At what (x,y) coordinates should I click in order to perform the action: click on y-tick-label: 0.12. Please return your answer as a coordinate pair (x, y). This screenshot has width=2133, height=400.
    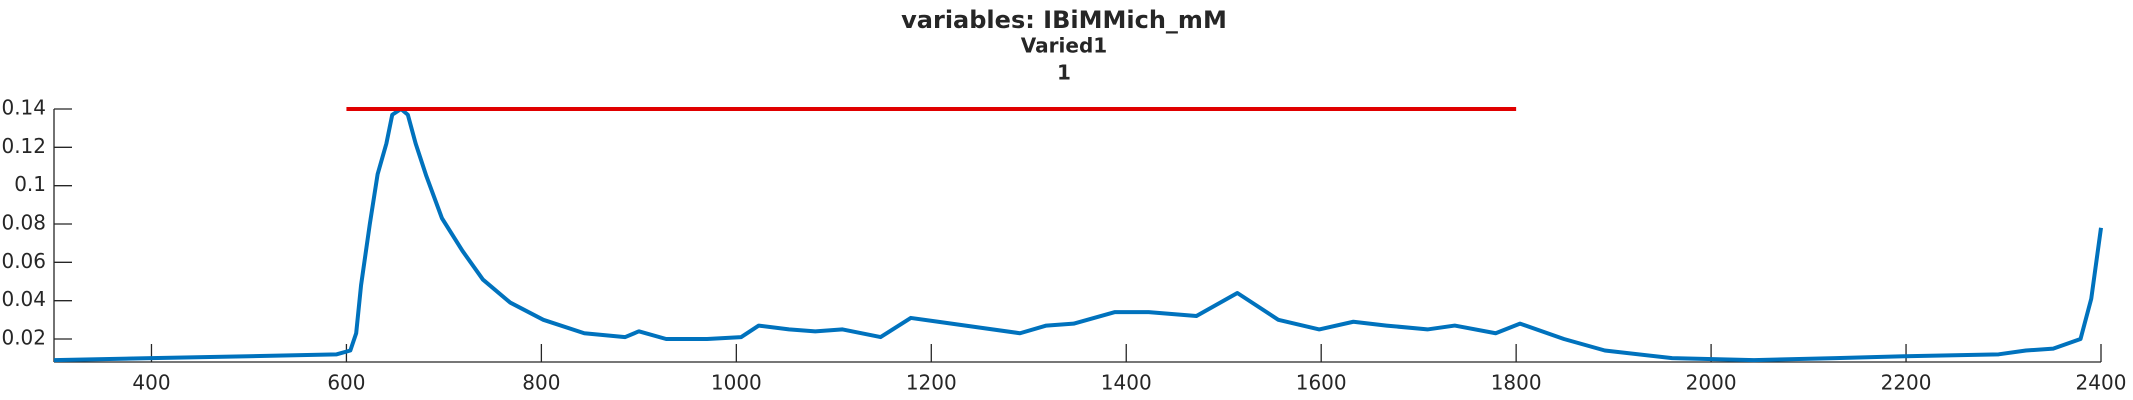
    Looking at the image, I should click on (23, 146).